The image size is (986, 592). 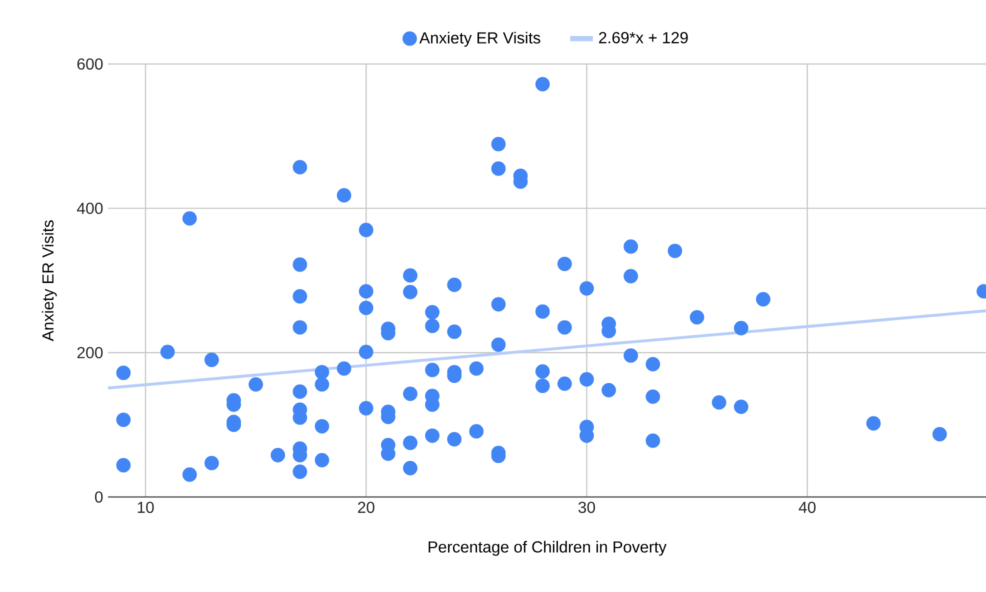 I want to click on x-axis-title: Percentage of Children in Poverty, so click(x=547, y=548).